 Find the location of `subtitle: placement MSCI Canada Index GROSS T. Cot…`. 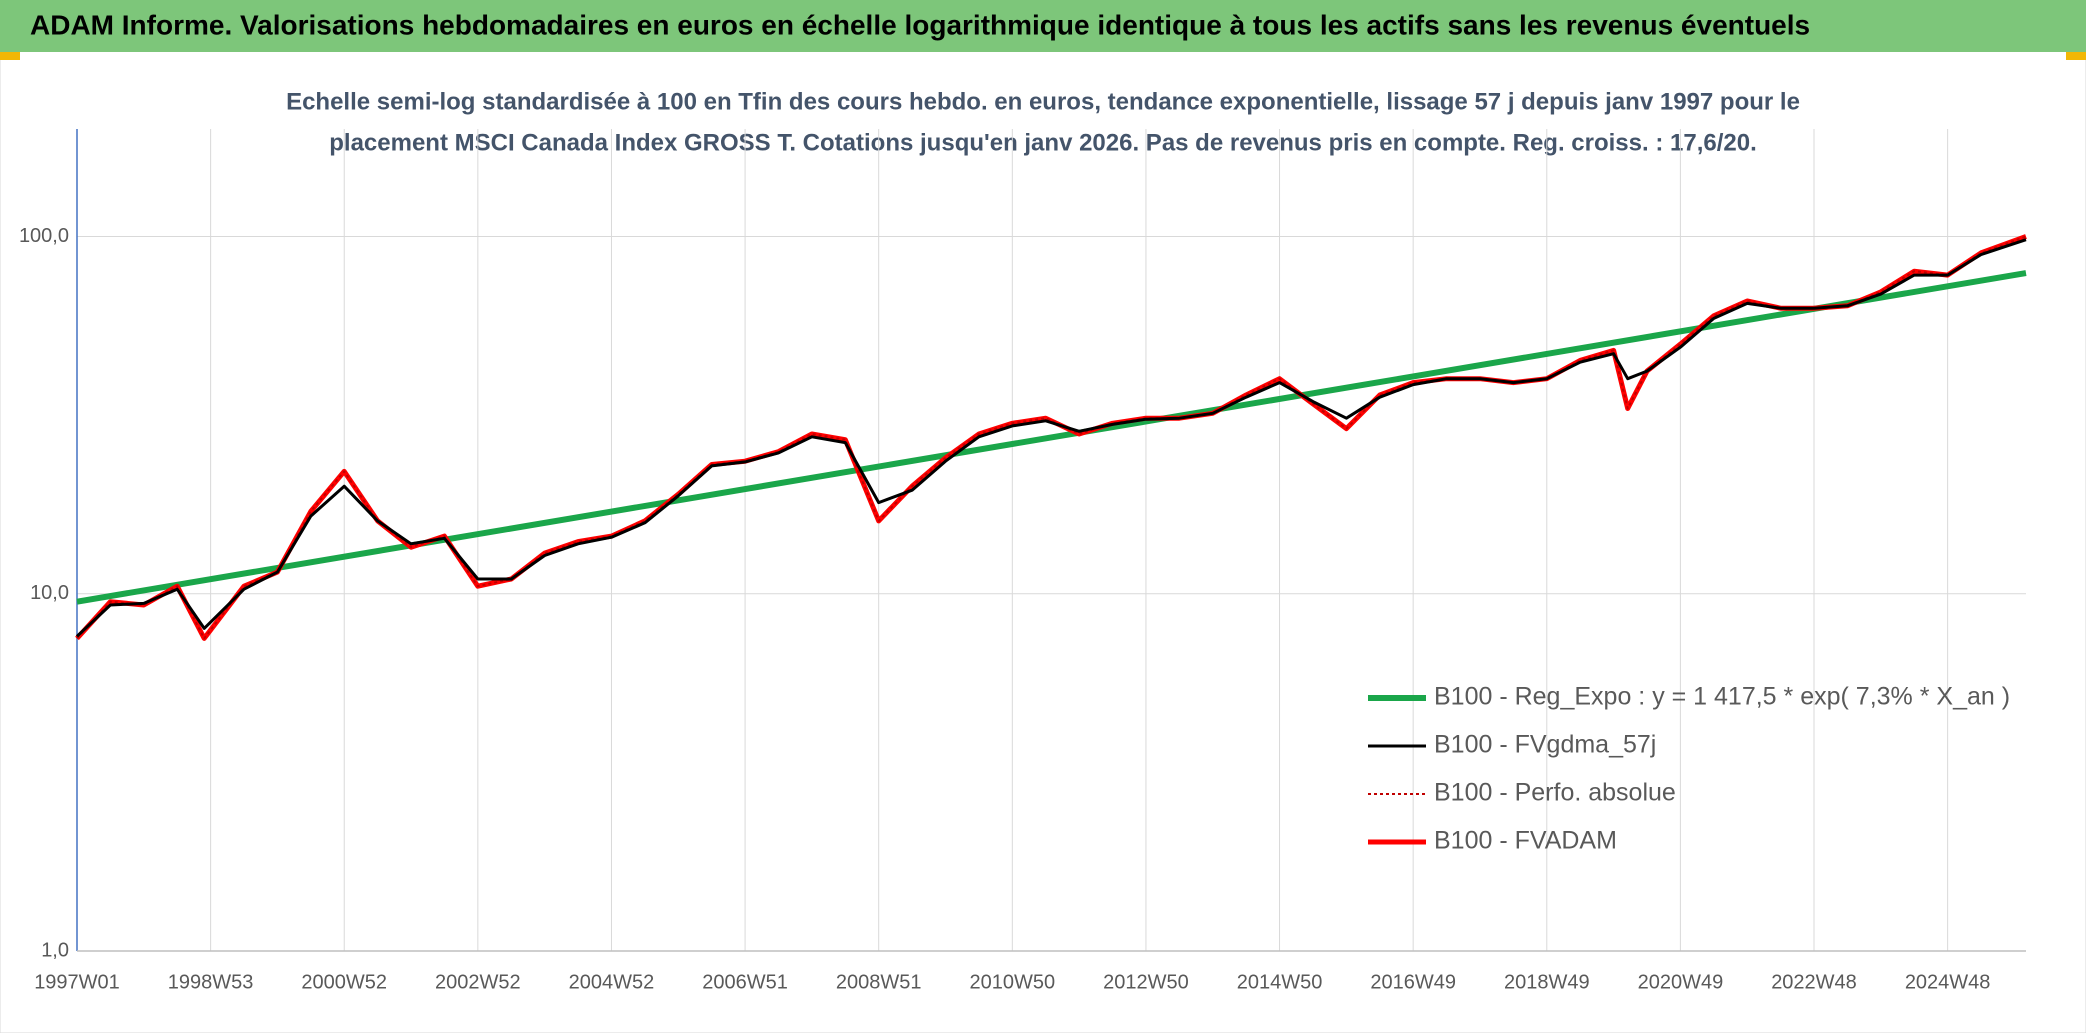

subtitle: placement MSCI Canada Index GROSS T. Cot… is located at coordinates (1043, 142).